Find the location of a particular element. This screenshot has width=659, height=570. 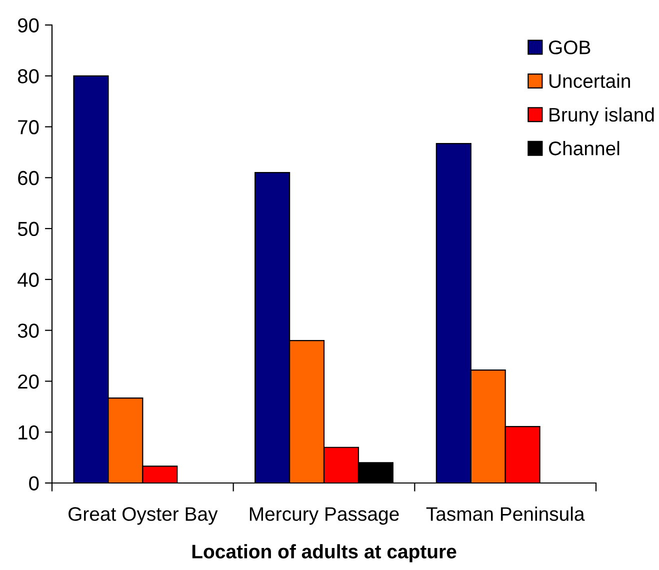

y-tick-label: 80 is located at coordinates (28, 76).